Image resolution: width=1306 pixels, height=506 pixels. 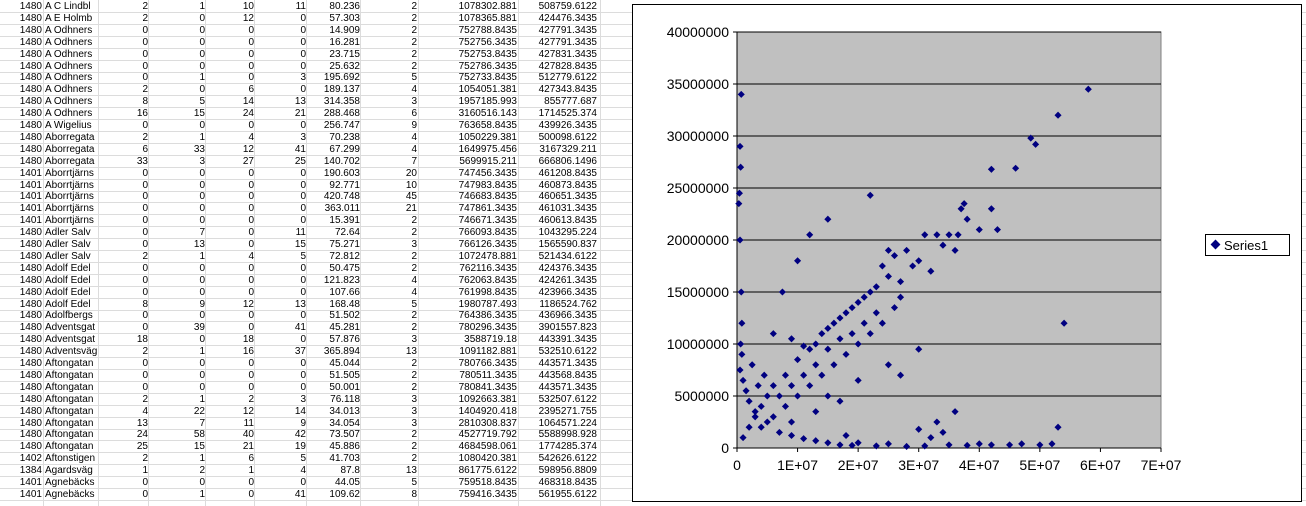 I want to click on table-cell: 87.8, so click(x=350, y=471).